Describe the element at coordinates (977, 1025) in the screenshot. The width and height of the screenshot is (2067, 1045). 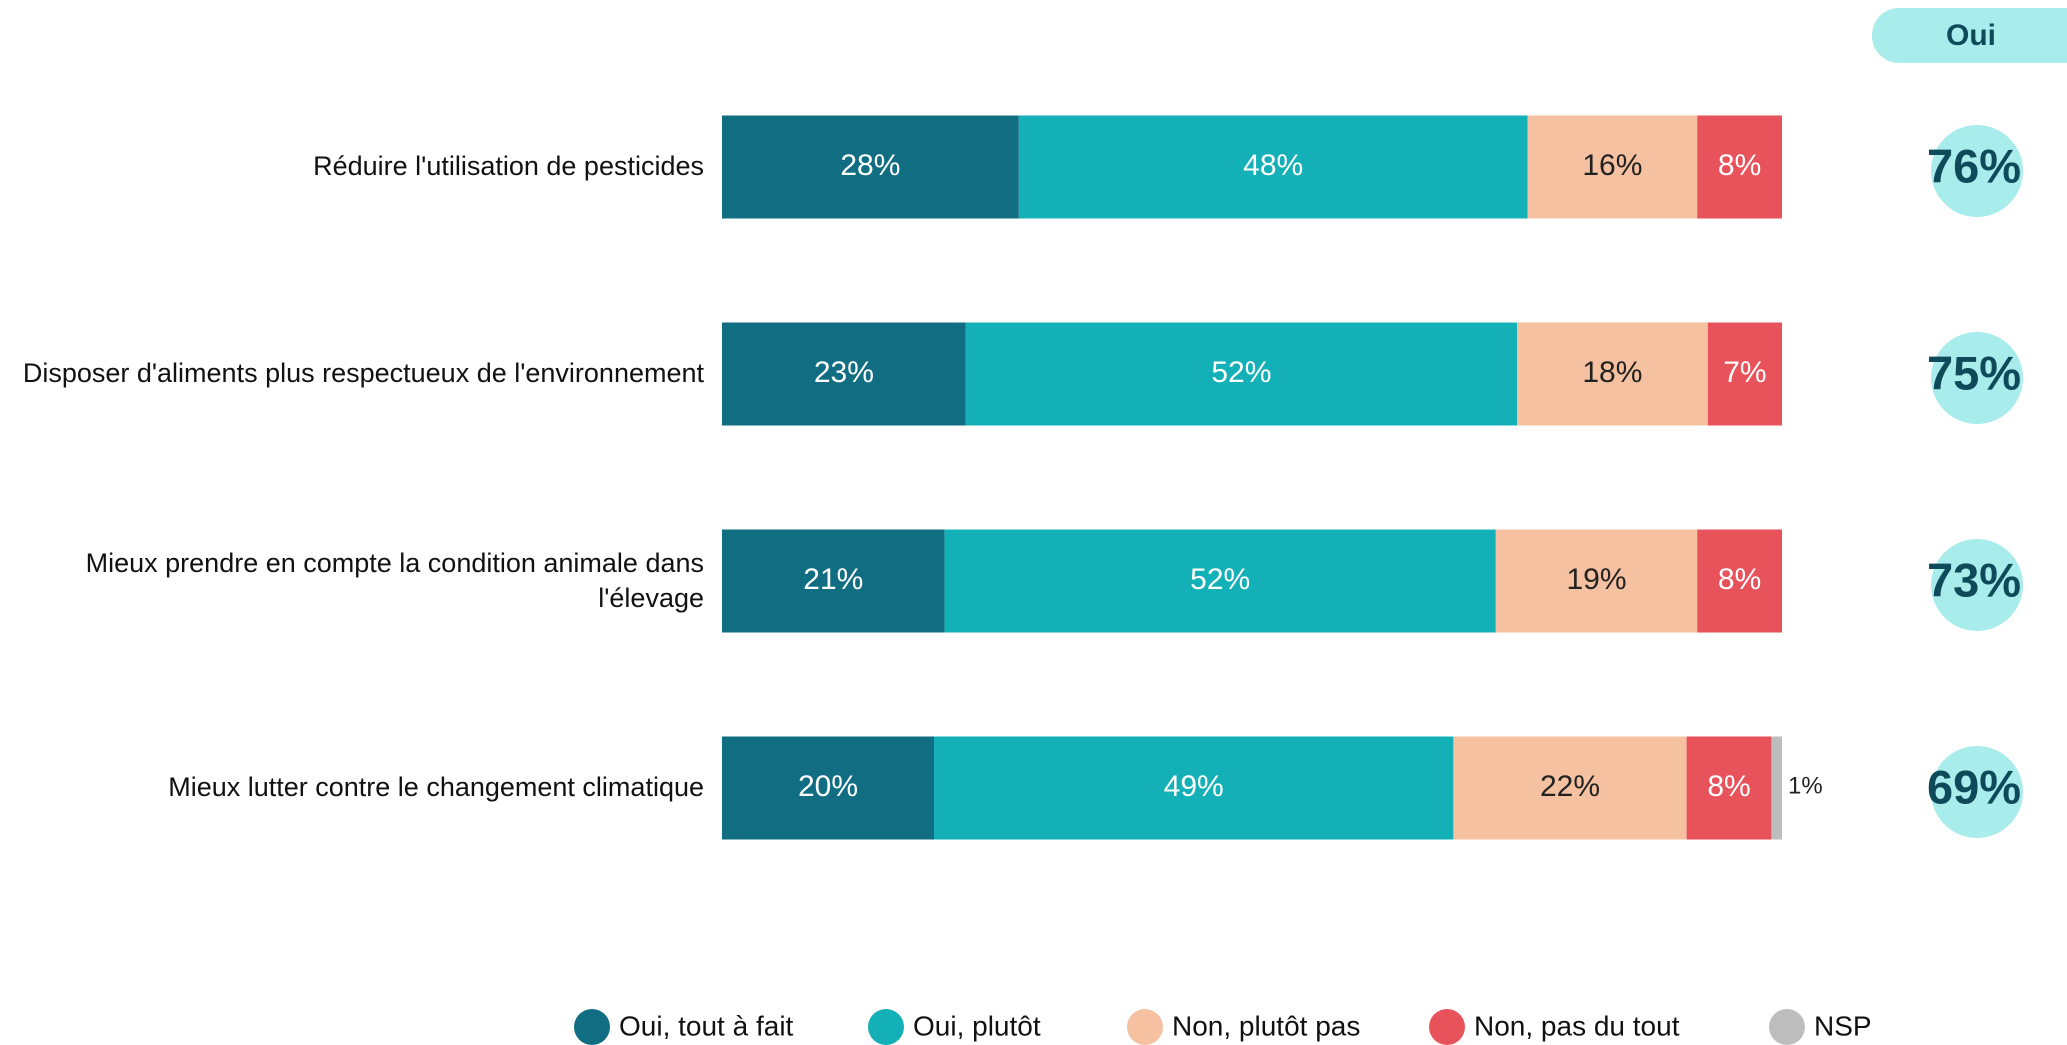
I see `legend-label: Oui, plutôt` at that location.